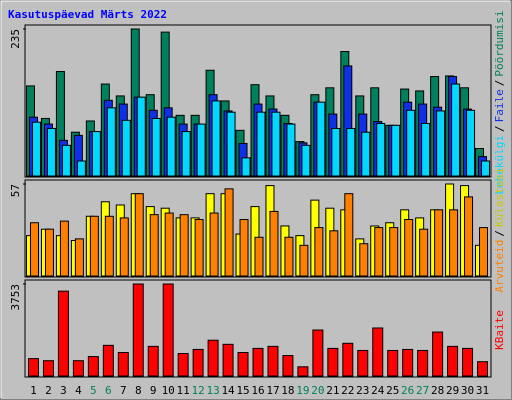 This screenshot has height=400, width=512. Describe the element at coordinates (123, 390) in the screenshot. I see `x-tick-label: 7` at that location.